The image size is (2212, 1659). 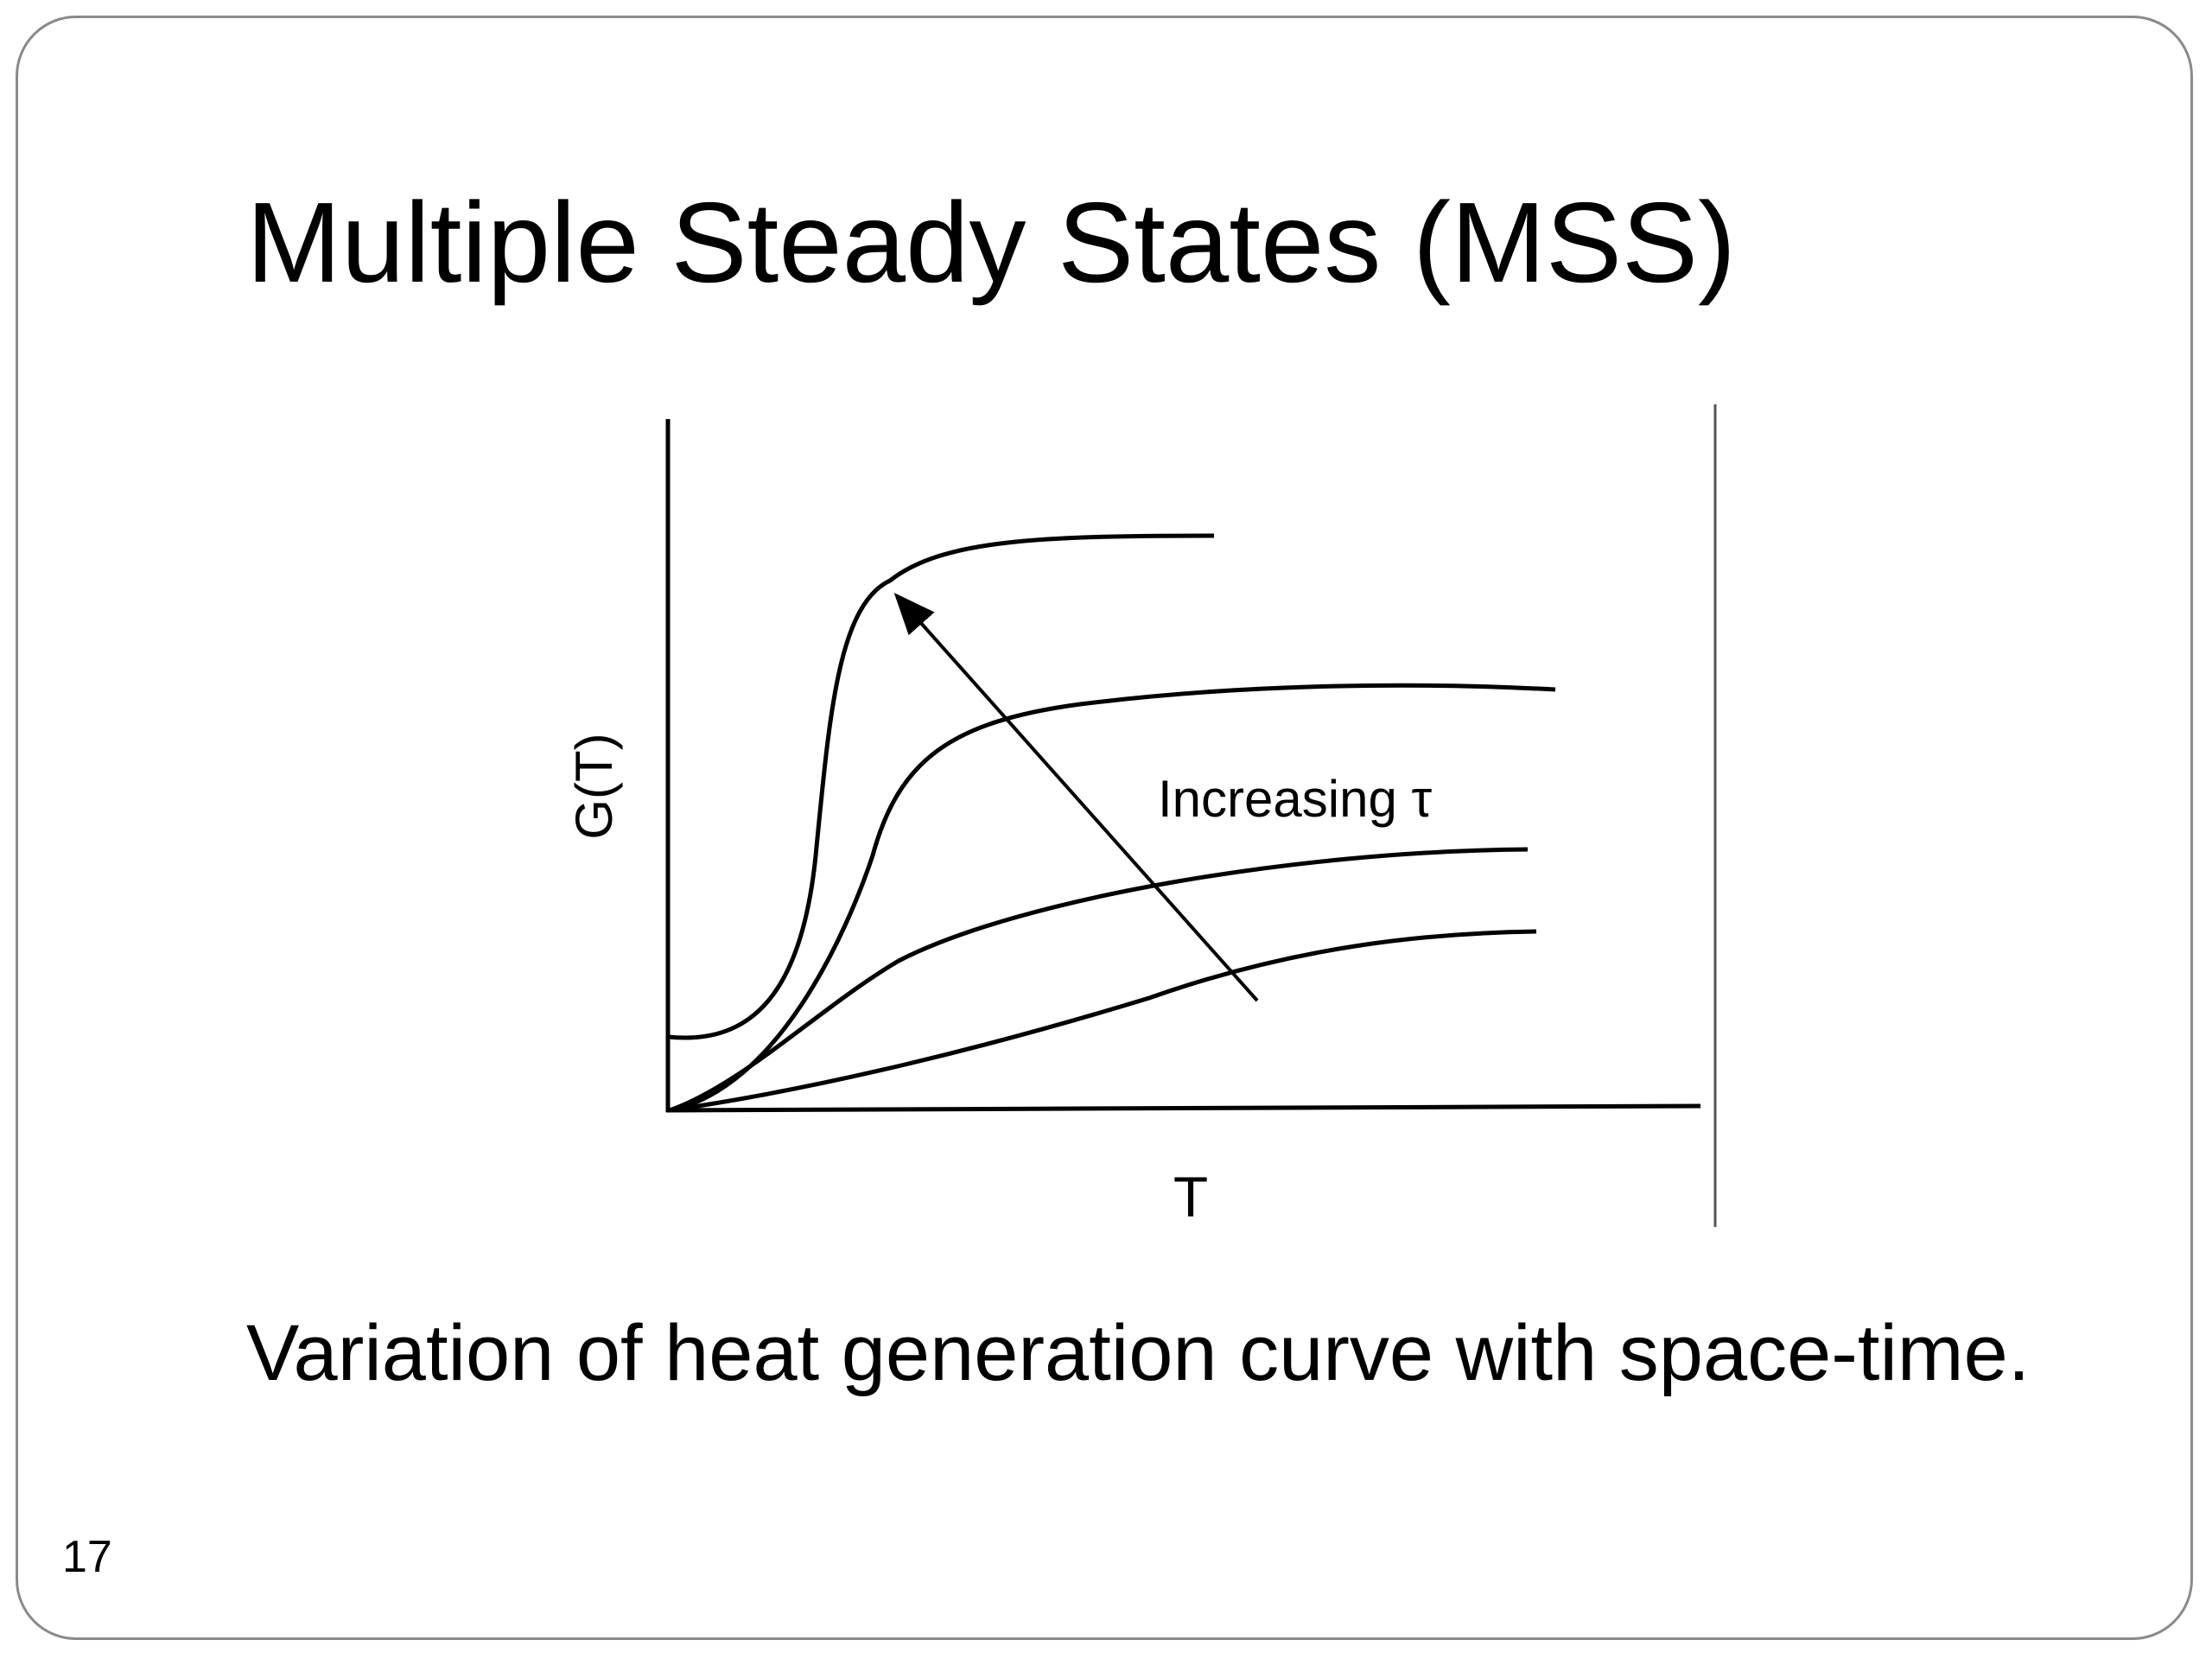 What do you see at coordinates (991, 242) in the screenshot?
I see `slide-title: Multiple Steady States (MSS)` at bounding box center [991, 242].